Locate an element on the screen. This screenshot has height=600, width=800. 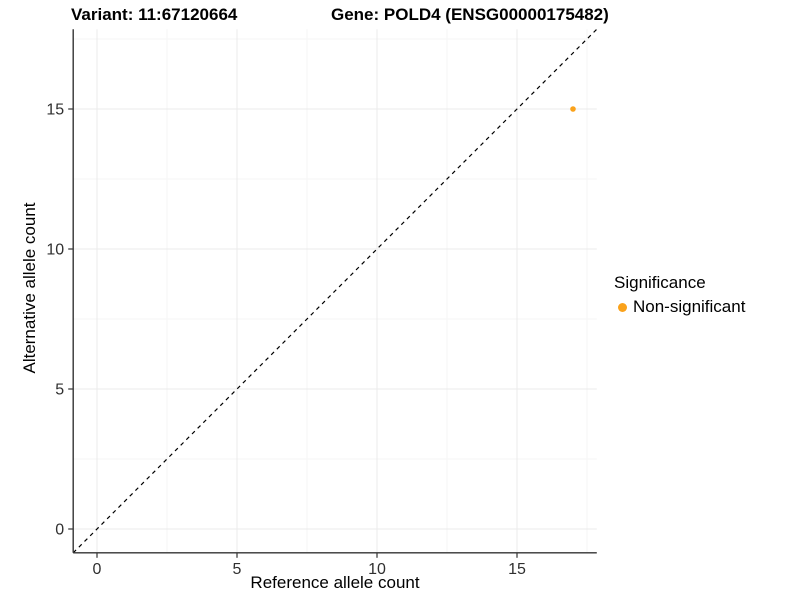
y-tick-label: 5 is located at coordinates (59, 390).